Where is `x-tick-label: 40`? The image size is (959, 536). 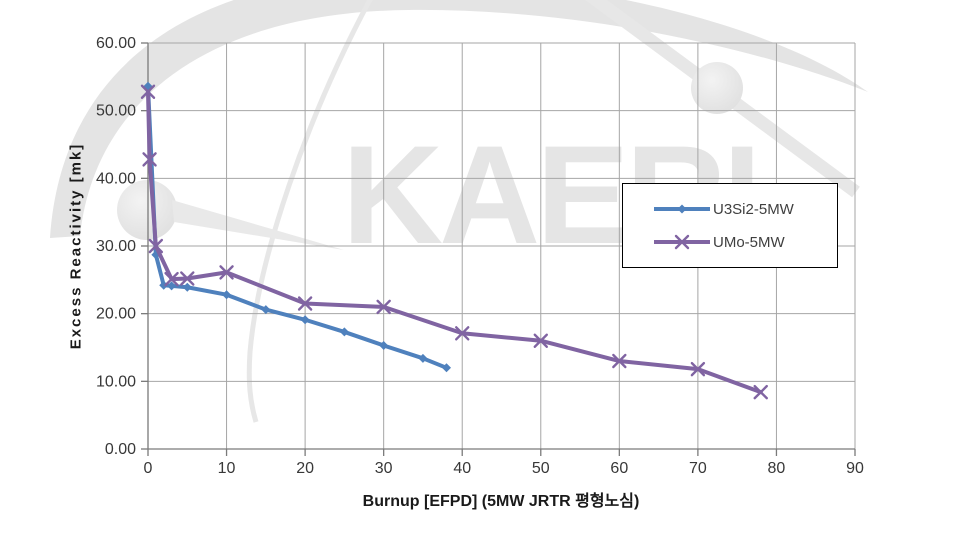 x-tick-label: 40 is located at coordinates (462, 468).